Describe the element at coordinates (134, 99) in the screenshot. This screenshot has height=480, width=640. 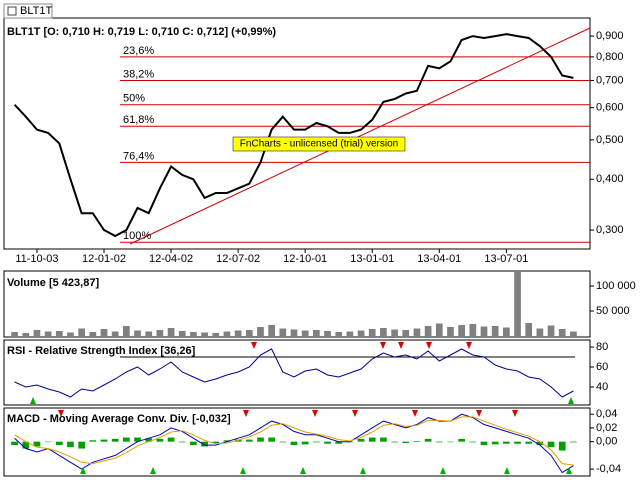
I see `fib-label: 50%` at that location.